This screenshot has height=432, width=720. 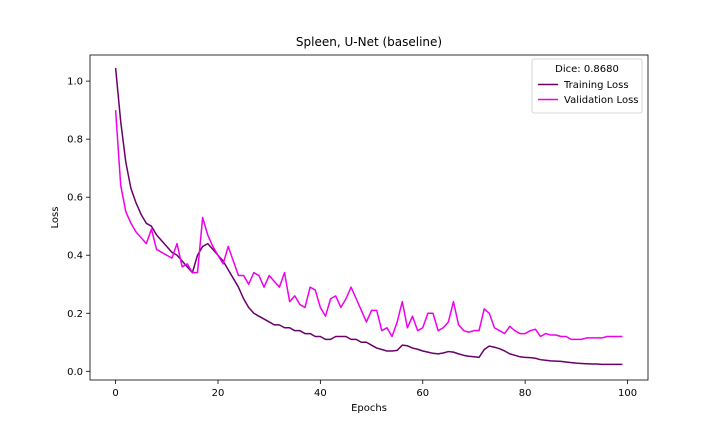 I want to click on x-tick-label: 0, so click(x=115, y=393).